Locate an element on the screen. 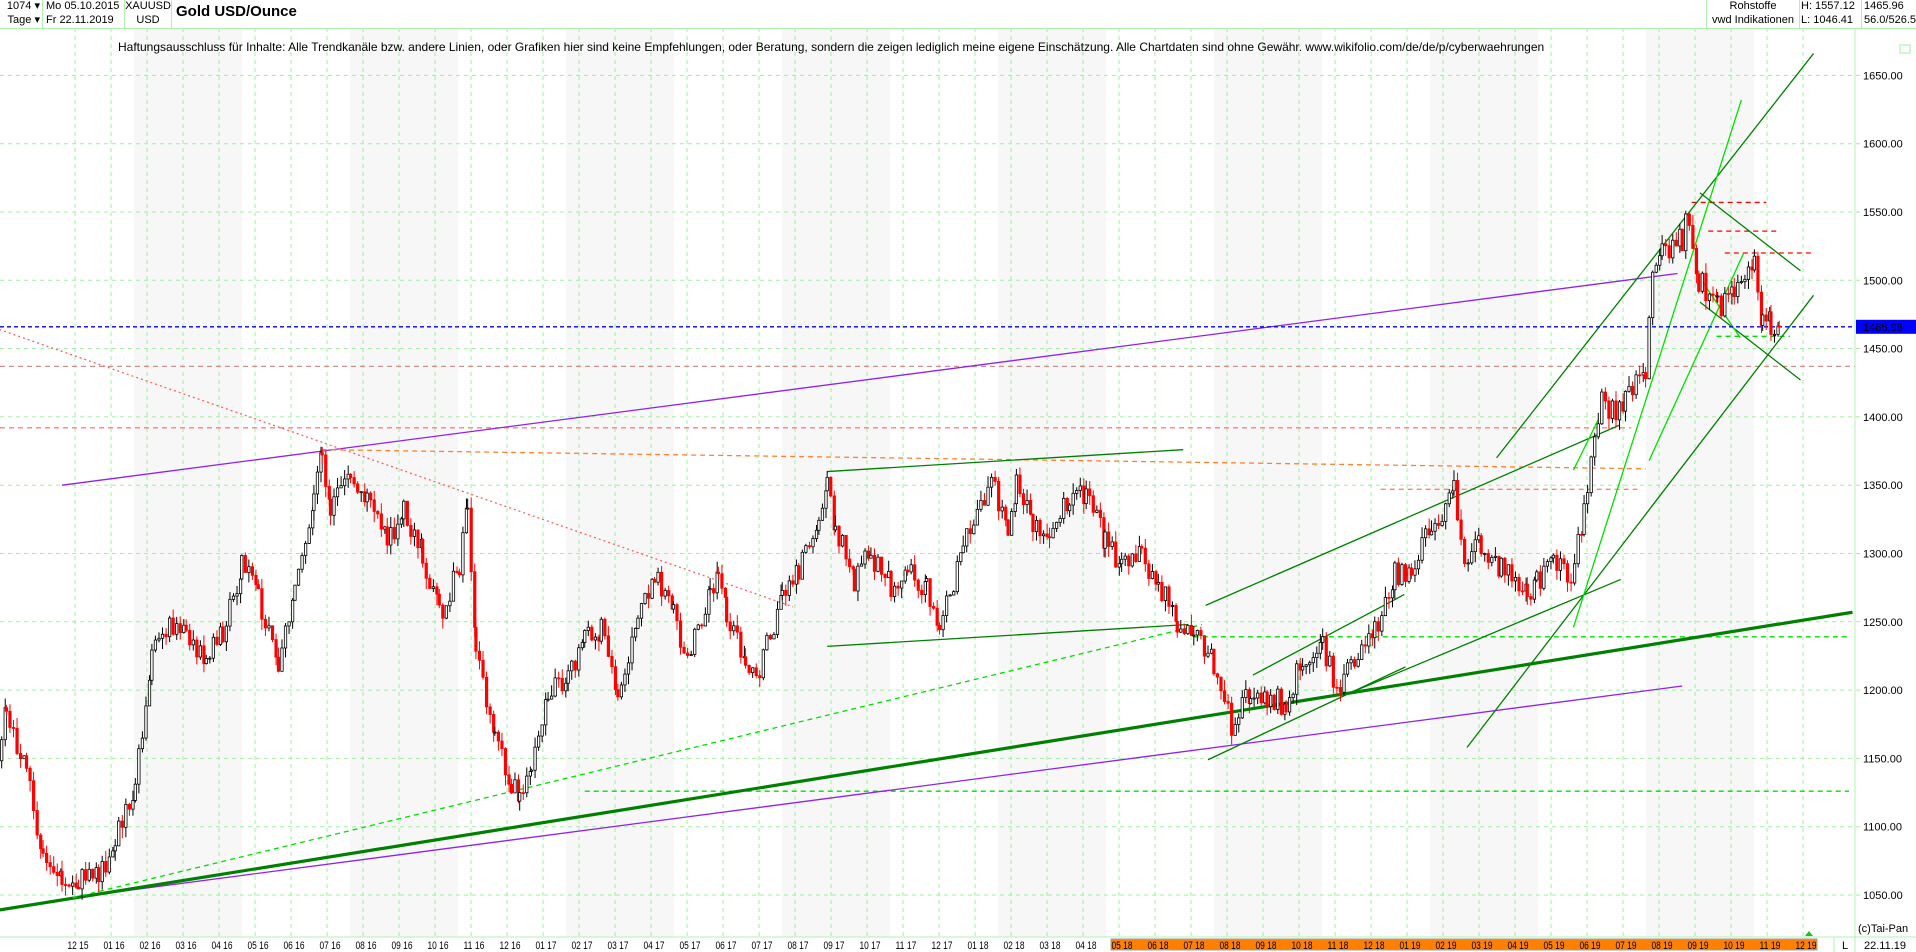 Image resolution: width=1916 pixels, height=952 pixels. y-tick-label: 1600.00 is located at coordinates (1883, 145).